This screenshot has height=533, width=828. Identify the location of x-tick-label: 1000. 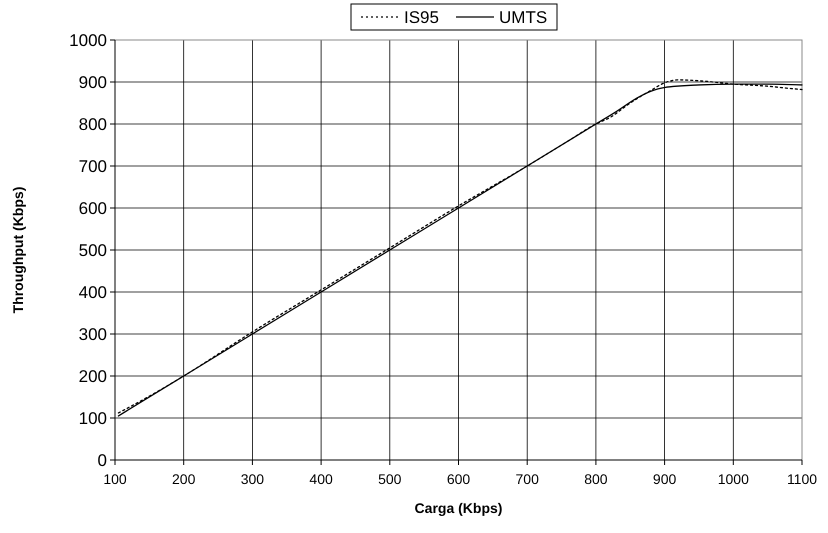
(734, 479).